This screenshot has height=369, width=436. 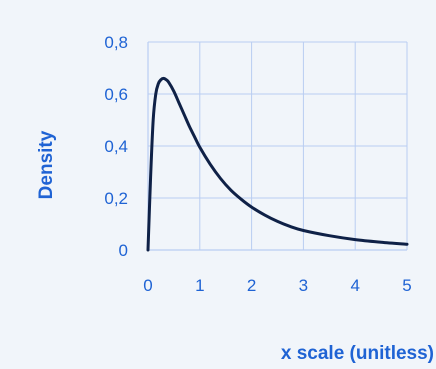 I want to click on y-tick-label: 0,2, so click(x=116, y=198).